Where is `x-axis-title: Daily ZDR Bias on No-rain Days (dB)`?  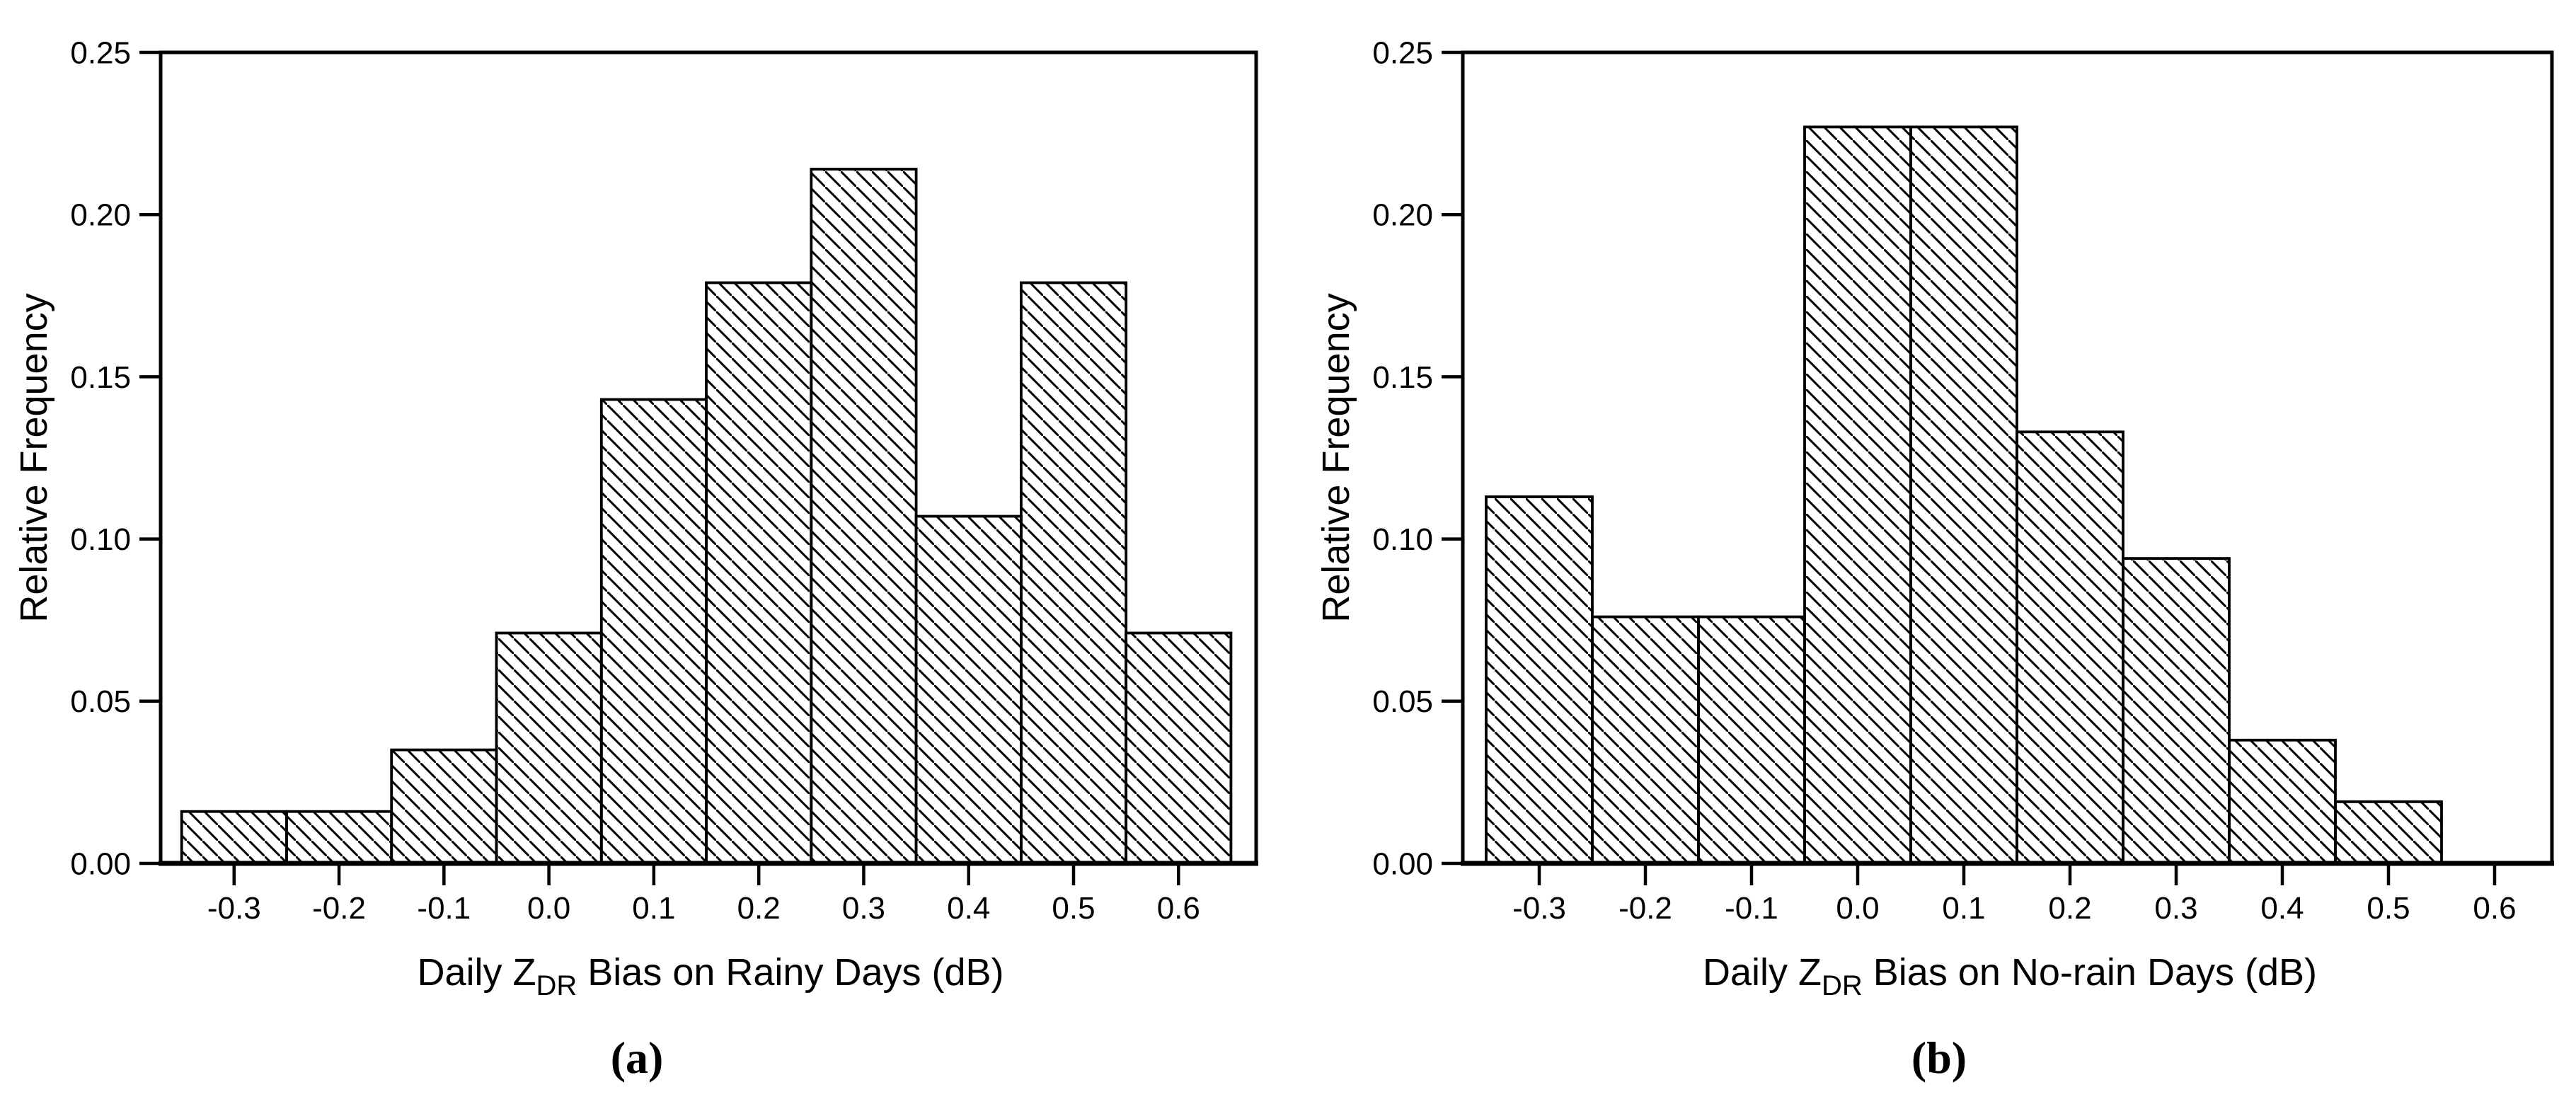 x-axis-title: Daily ZDR Bias on No-rain Days (dB) is located at coordinates (2010, 976).